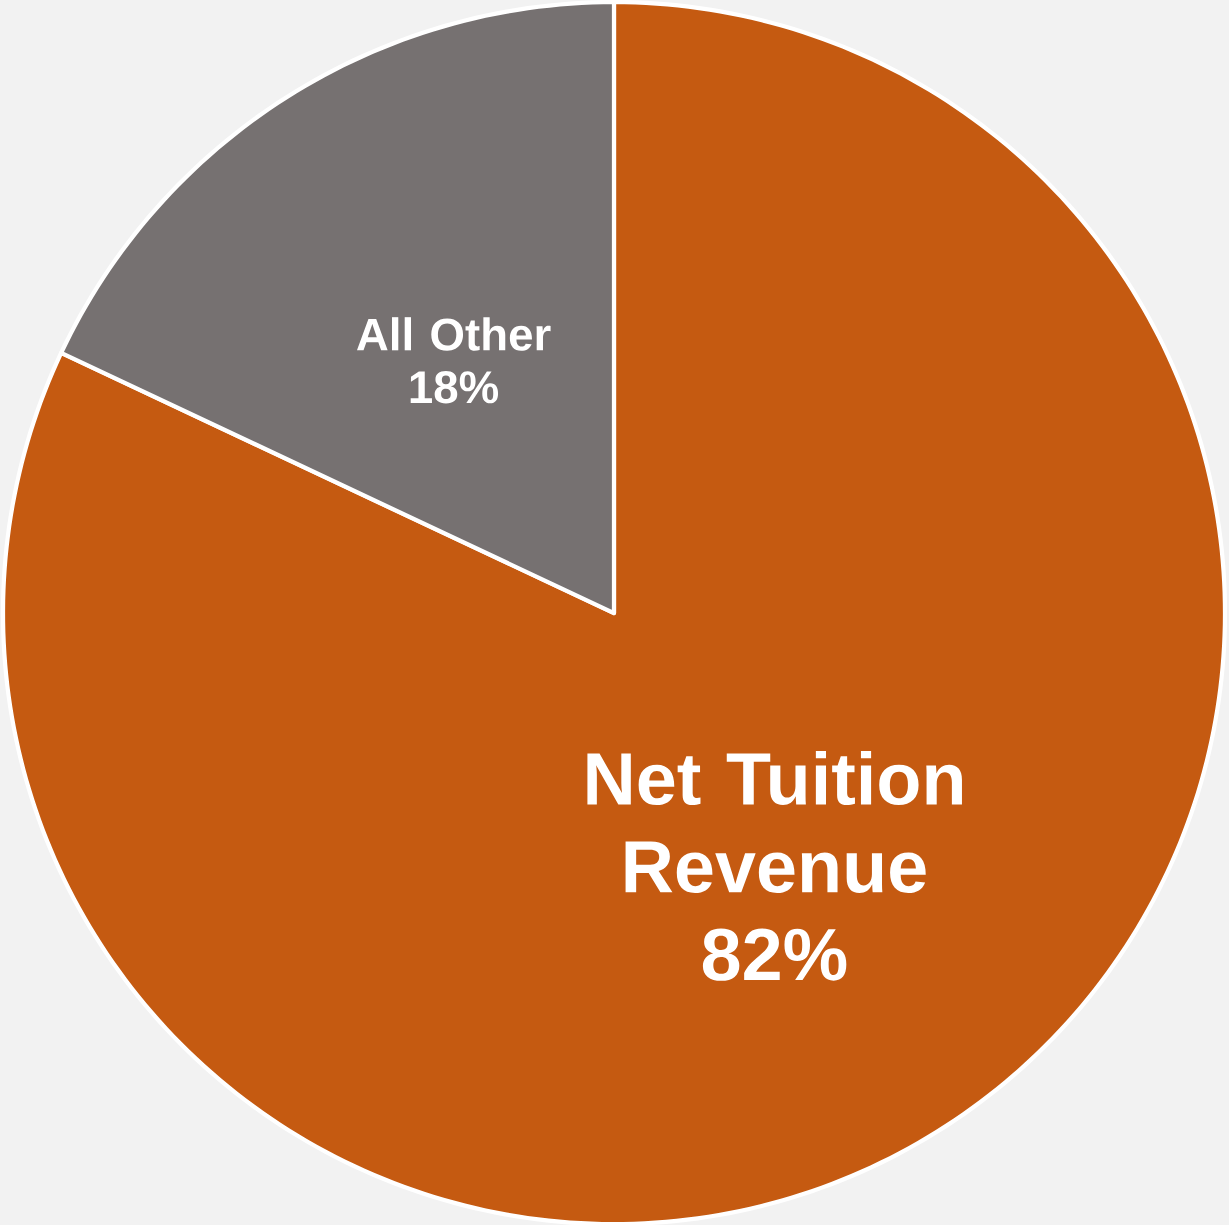 The height and width of the screenshot is (1226, 1229). I want to click on data-label: 18%, so click(454, 387).